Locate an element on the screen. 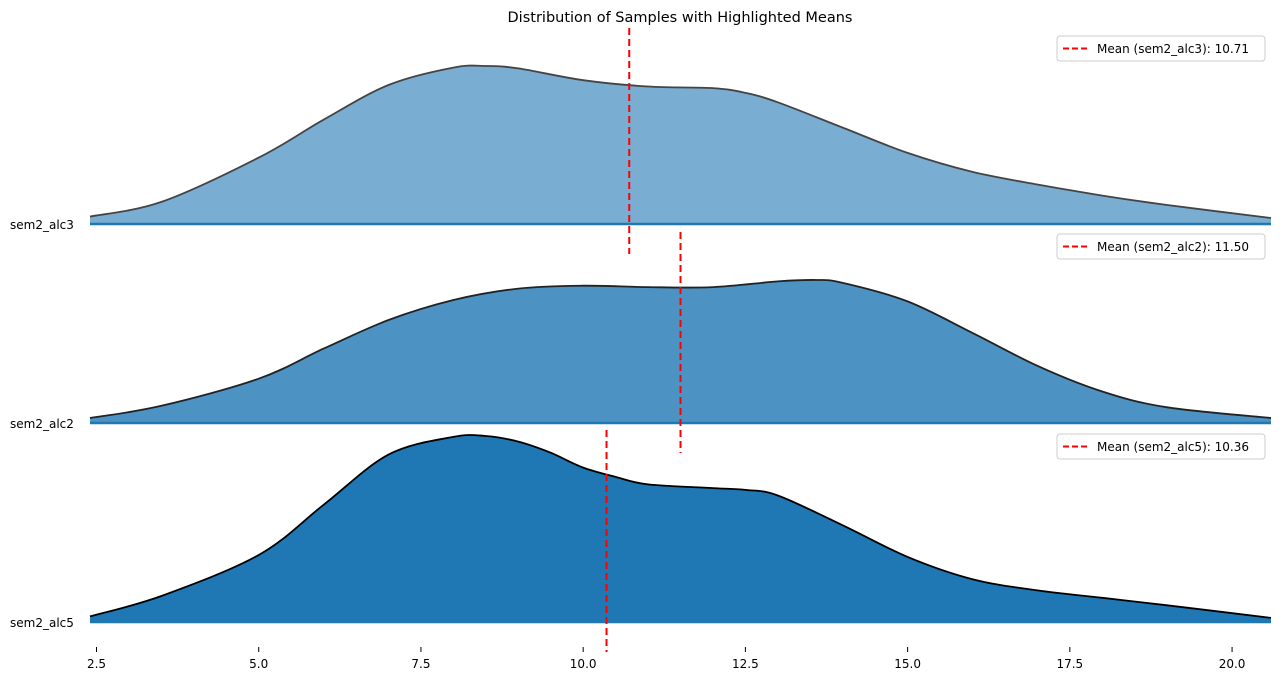 Image resolution: width=1280 pixels, height=683 pixels. x-tick-label: 2.5 is located at coordinates (96, 664).